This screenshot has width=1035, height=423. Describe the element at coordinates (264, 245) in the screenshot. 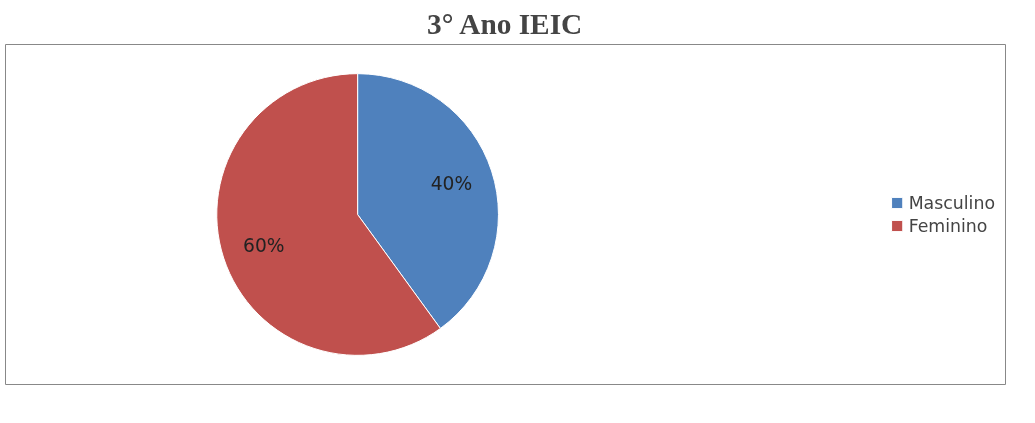

I see `data-label: 60%` at that location.